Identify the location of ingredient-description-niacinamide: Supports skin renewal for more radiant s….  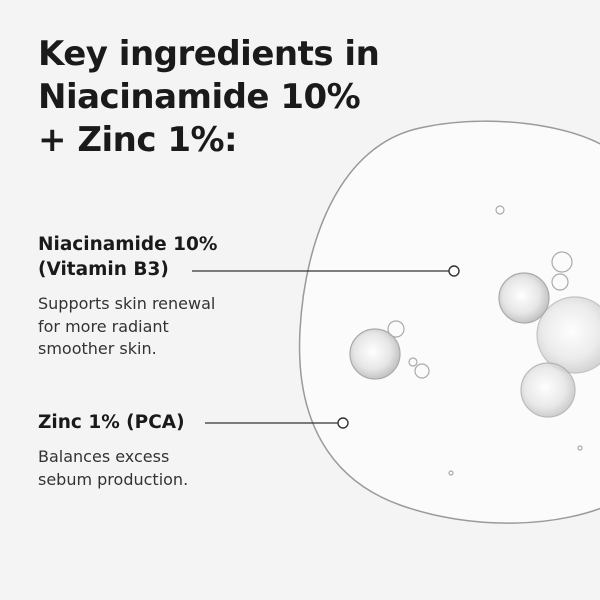
(126, 327).